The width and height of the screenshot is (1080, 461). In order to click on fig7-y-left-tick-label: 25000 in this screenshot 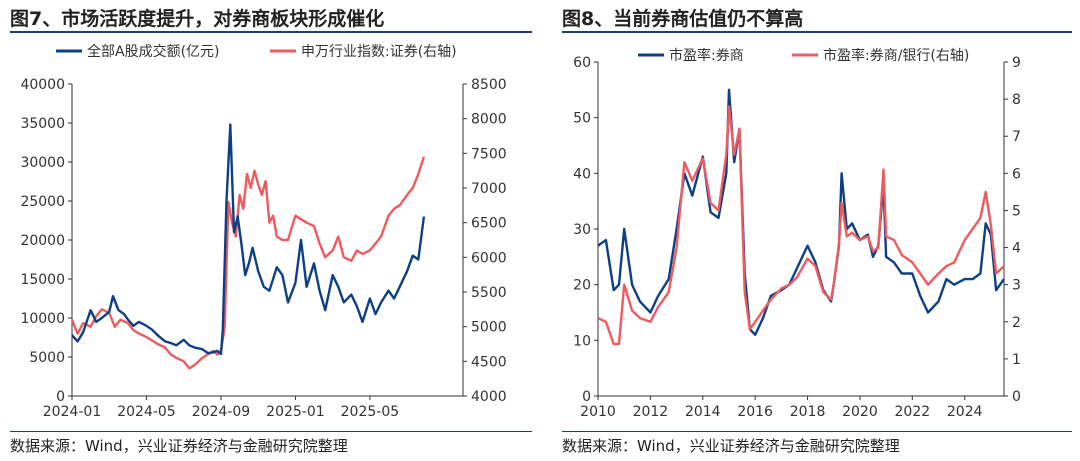, I will do `click(42, 202)`.